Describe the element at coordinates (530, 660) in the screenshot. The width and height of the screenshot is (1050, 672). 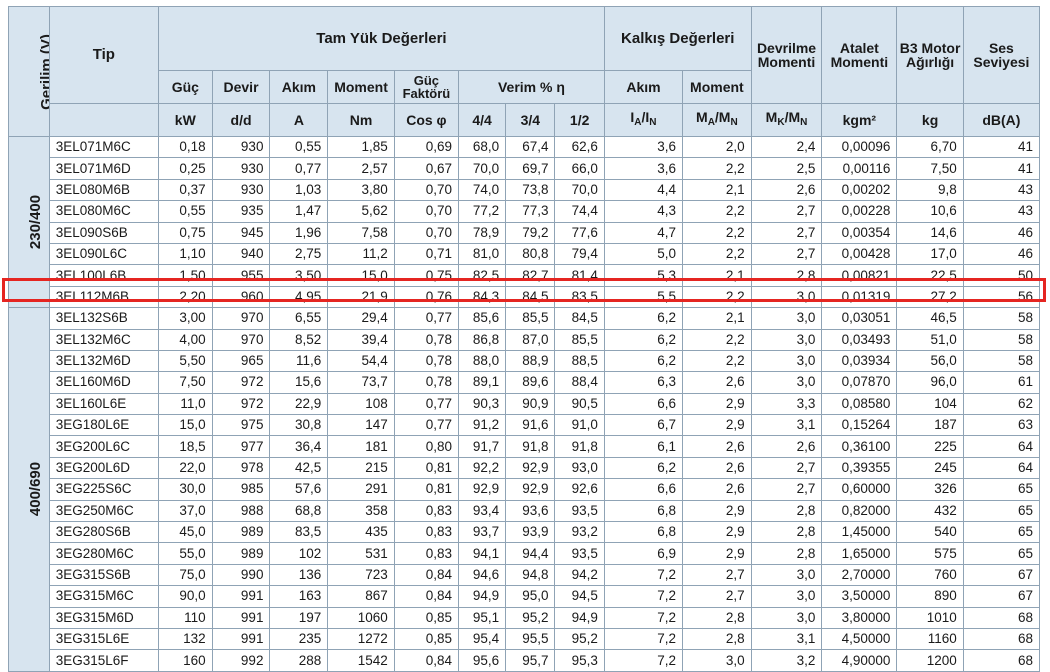
I see `value-cell: 95,7` at that location.